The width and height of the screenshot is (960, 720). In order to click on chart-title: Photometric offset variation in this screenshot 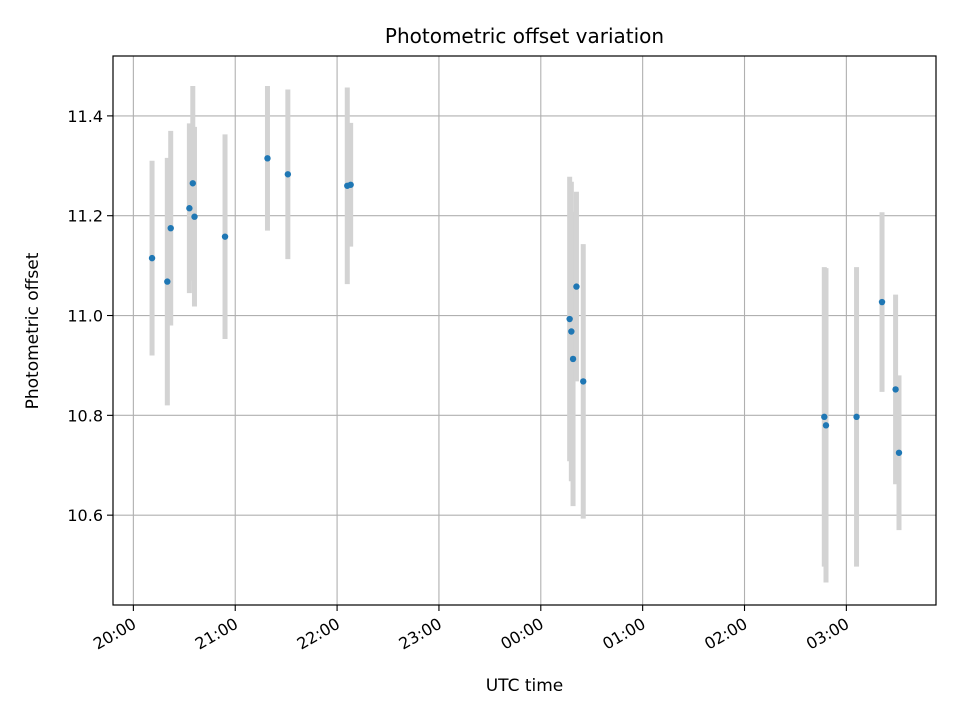, I will do `click(524, 36)`.